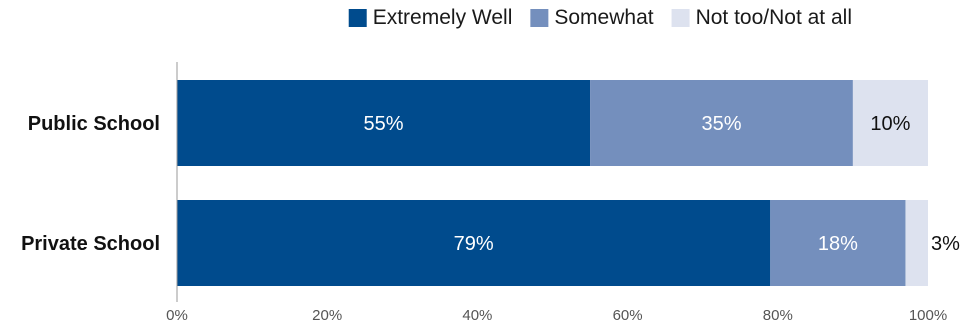 This screenshot has height=328, width=964. I want to click on x-tick-label-0: 0%, so click(177, 315).